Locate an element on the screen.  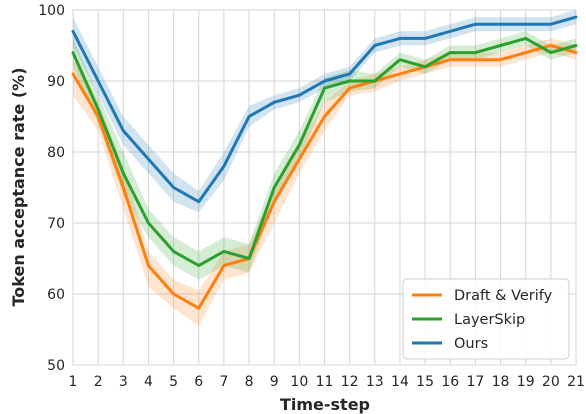
legend: Draft & Verify LayerSkip Ours is located at coordinates (486, 319).